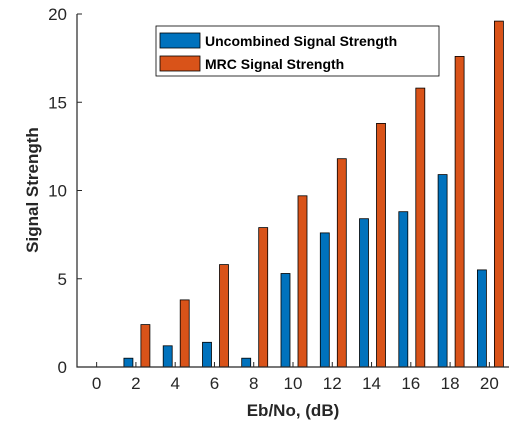 This screenshot has height=432, width=528. I want to click on x-tick-label-0: 0, so click(96, 383).